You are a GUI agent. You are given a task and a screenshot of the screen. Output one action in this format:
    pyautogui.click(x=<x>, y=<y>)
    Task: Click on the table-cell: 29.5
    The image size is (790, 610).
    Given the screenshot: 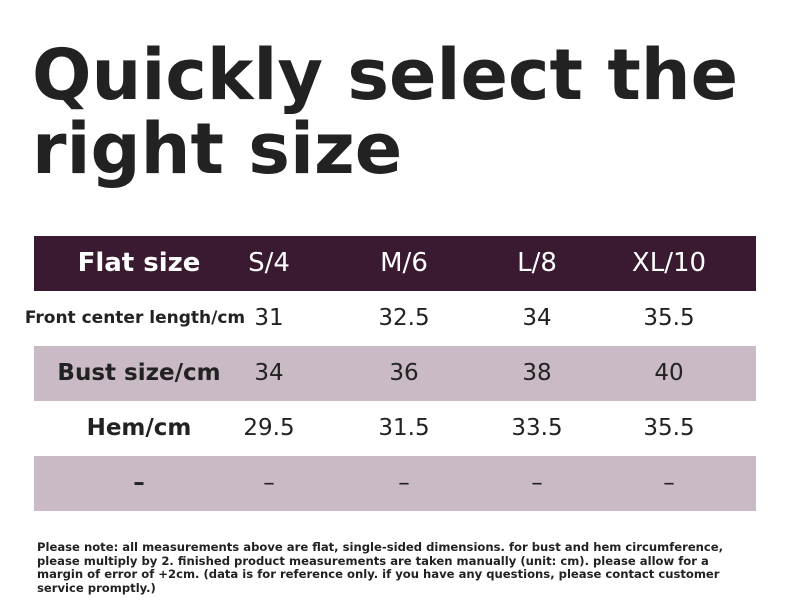 What is the action you would take?
    pyautogui.click(x=269, y=428)
    